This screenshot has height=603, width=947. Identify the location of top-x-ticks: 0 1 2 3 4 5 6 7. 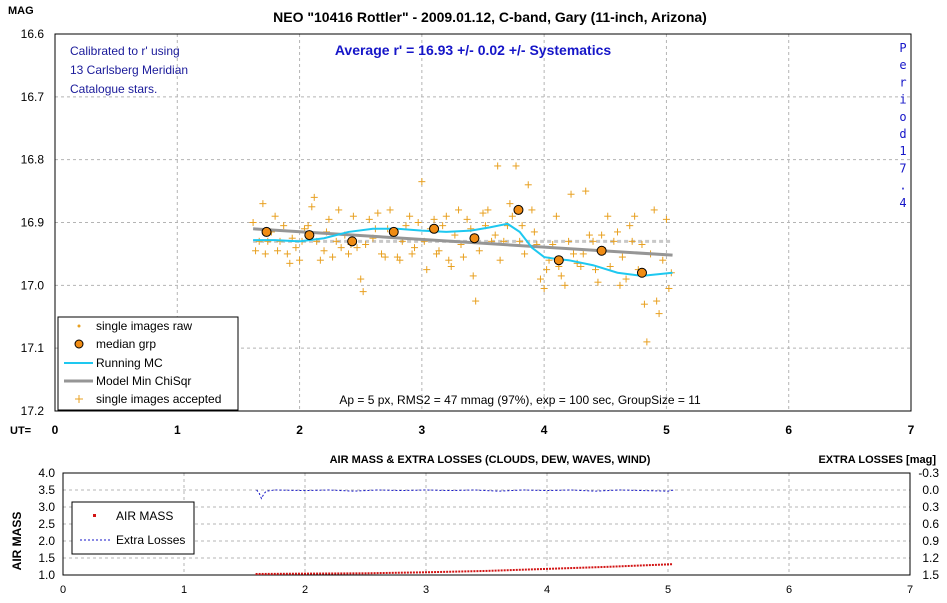
(483, 430).